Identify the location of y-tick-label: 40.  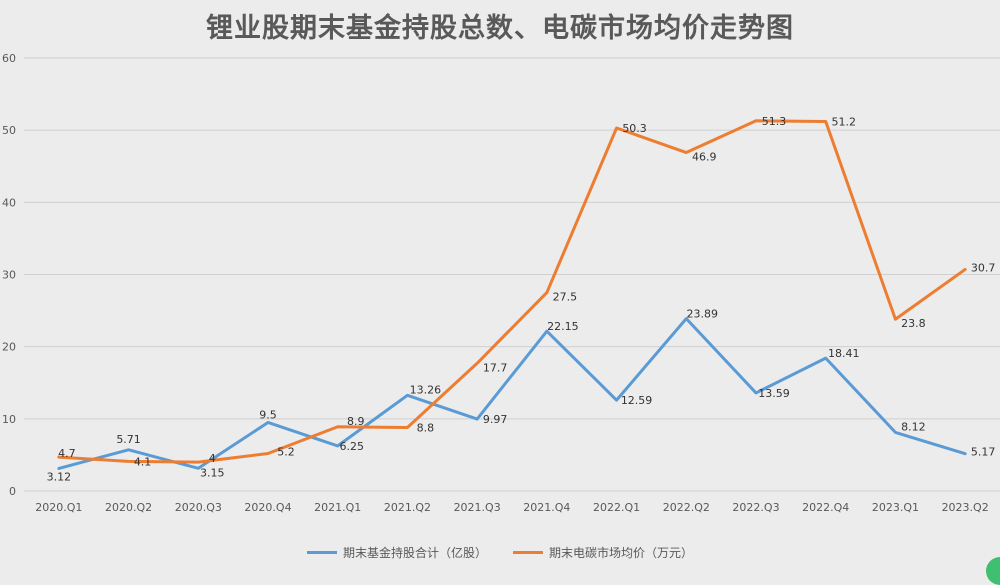
(9, 202).